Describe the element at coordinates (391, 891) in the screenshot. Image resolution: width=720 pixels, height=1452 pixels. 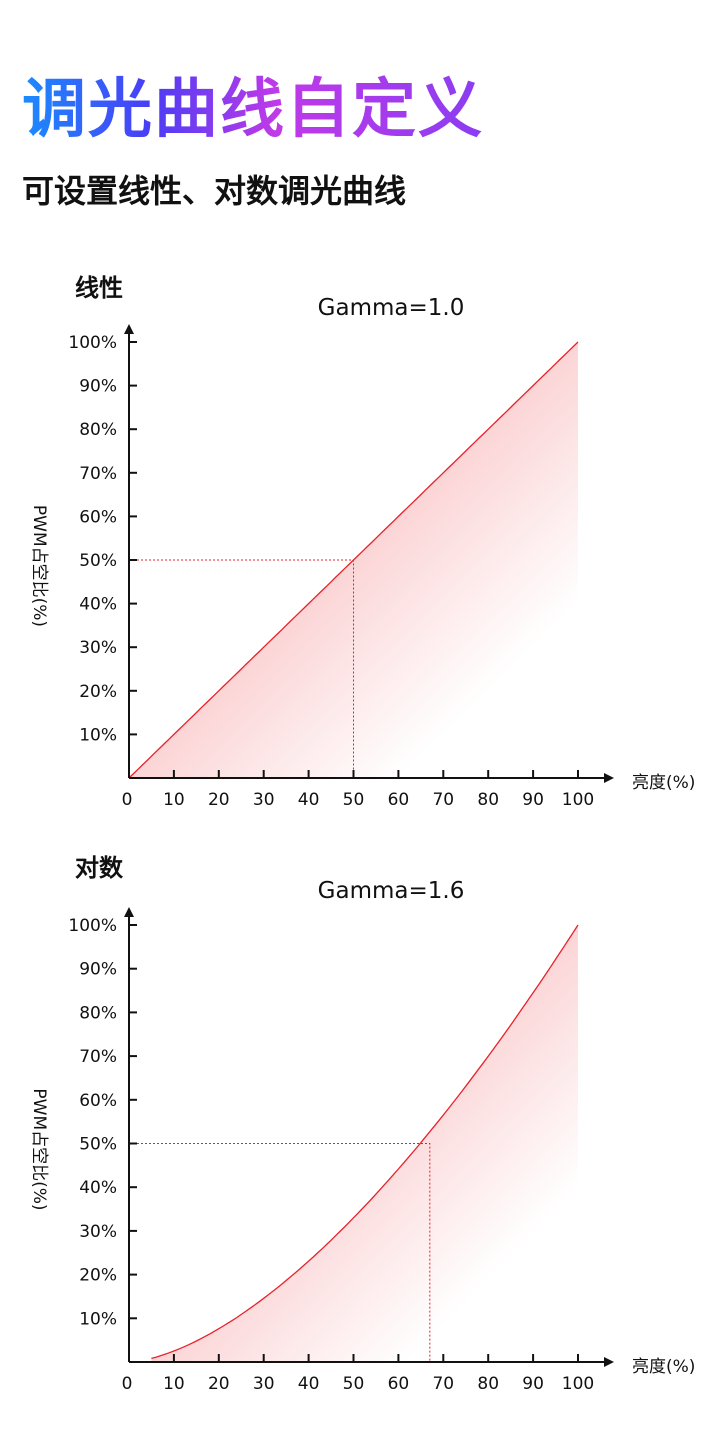
I see `chart-title: Gamma=1.6` at that location.